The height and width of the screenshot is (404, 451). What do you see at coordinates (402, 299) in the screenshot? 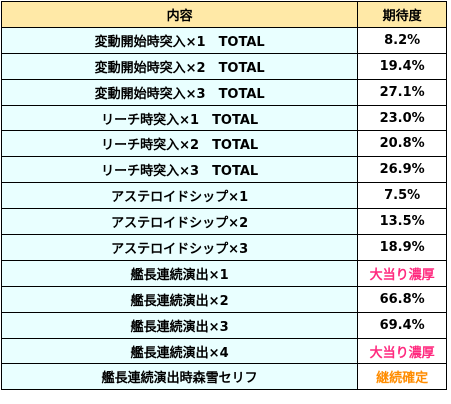
I see `row-rate: 66.8%` at bounding box center [402, 299].